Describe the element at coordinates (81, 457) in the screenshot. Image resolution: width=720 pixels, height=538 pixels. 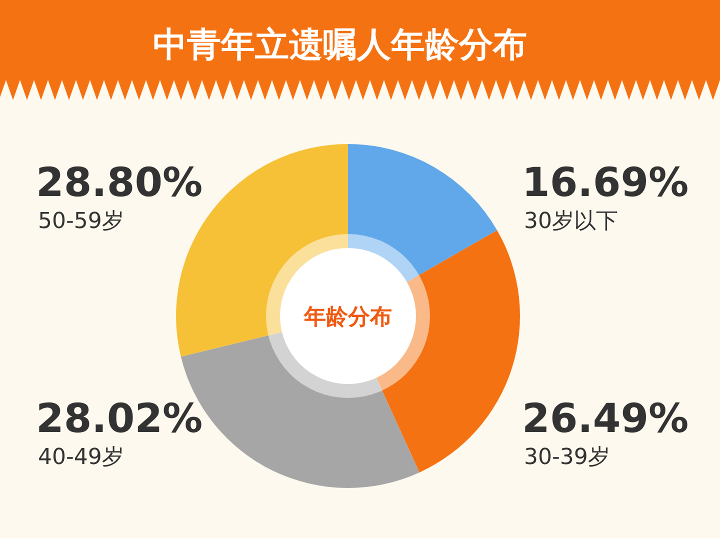
I see `slice-label: 40-49岁` at that location.